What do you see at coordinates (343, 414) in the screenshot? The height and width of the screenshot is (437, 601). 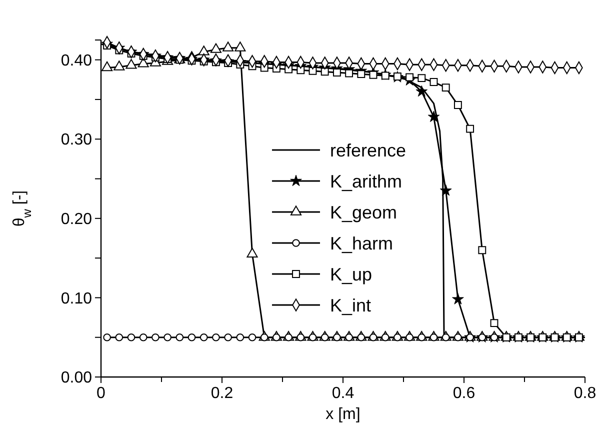 I see `x-axis-title: x [m]` at bounding box center [343, 414].